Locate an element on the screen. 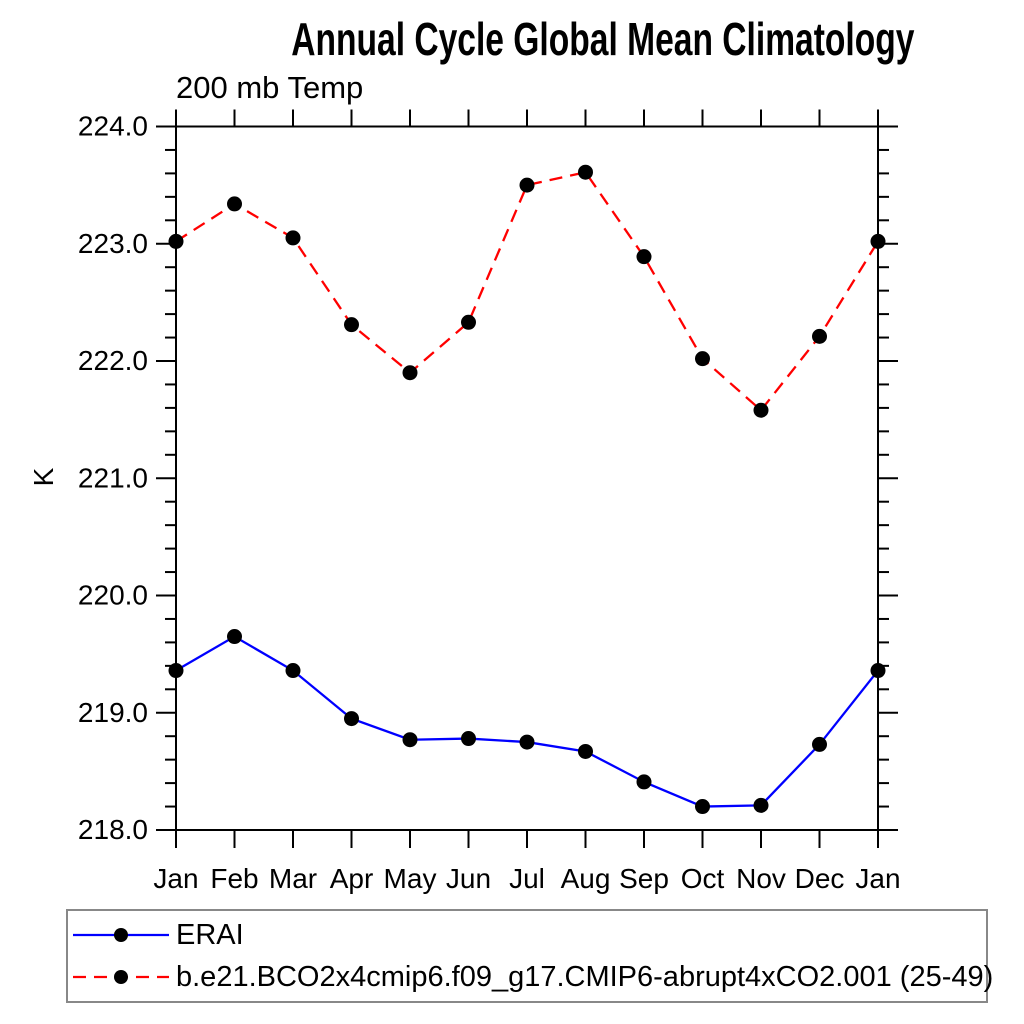 This screenshot has width=1024, height=1024. chart-title: Annual Cycle Global Mean Climatology is located at coordinates (545, 39).